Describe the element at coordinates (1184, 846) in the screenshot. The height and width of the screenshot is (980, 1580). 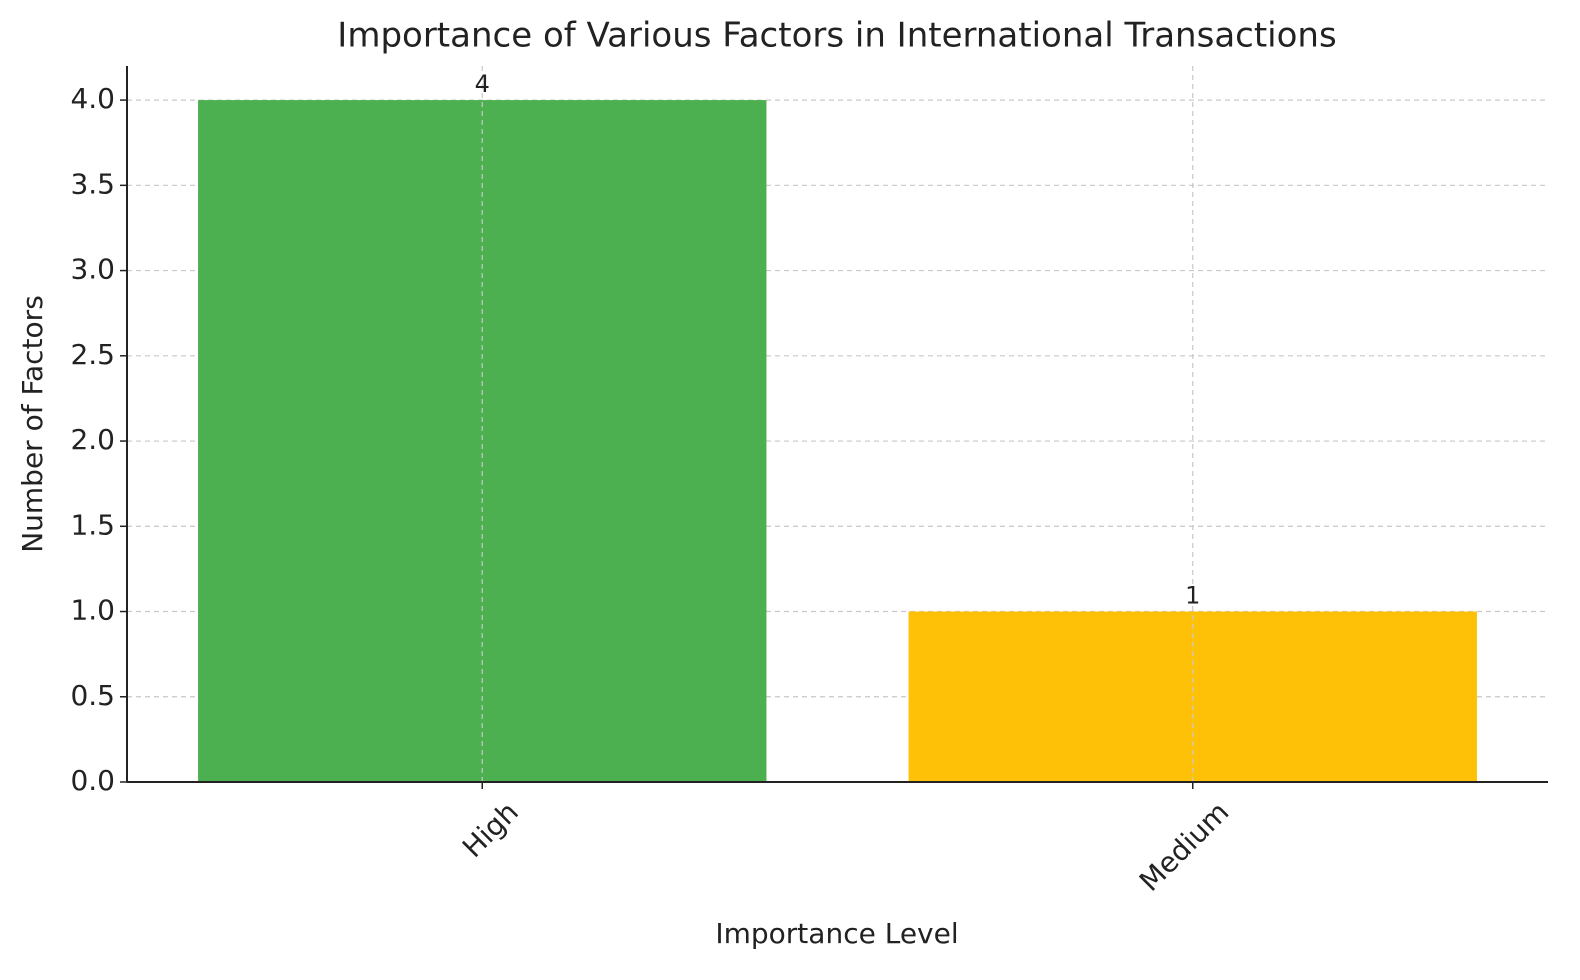
I see `x-tick-label: Medium` at that location.